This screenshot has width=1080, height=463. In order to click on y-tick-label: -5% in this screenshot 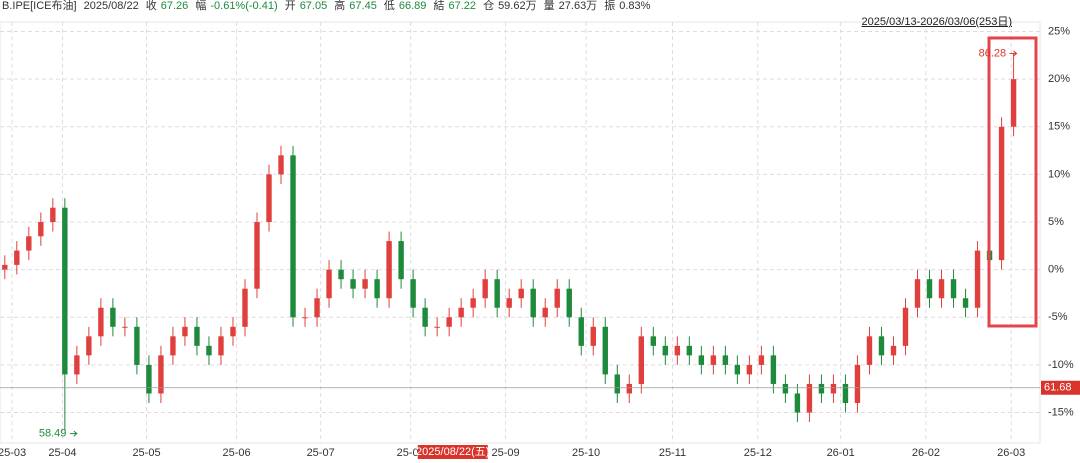, I will do `click(1058, 317)`.